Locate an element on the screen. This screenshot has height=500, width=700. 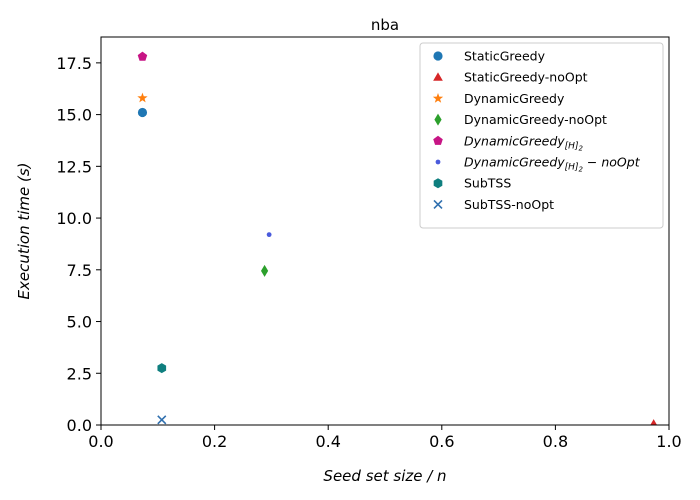
legend-label: DynamicGreedy-noOpt is located at coordinates (535, 119).